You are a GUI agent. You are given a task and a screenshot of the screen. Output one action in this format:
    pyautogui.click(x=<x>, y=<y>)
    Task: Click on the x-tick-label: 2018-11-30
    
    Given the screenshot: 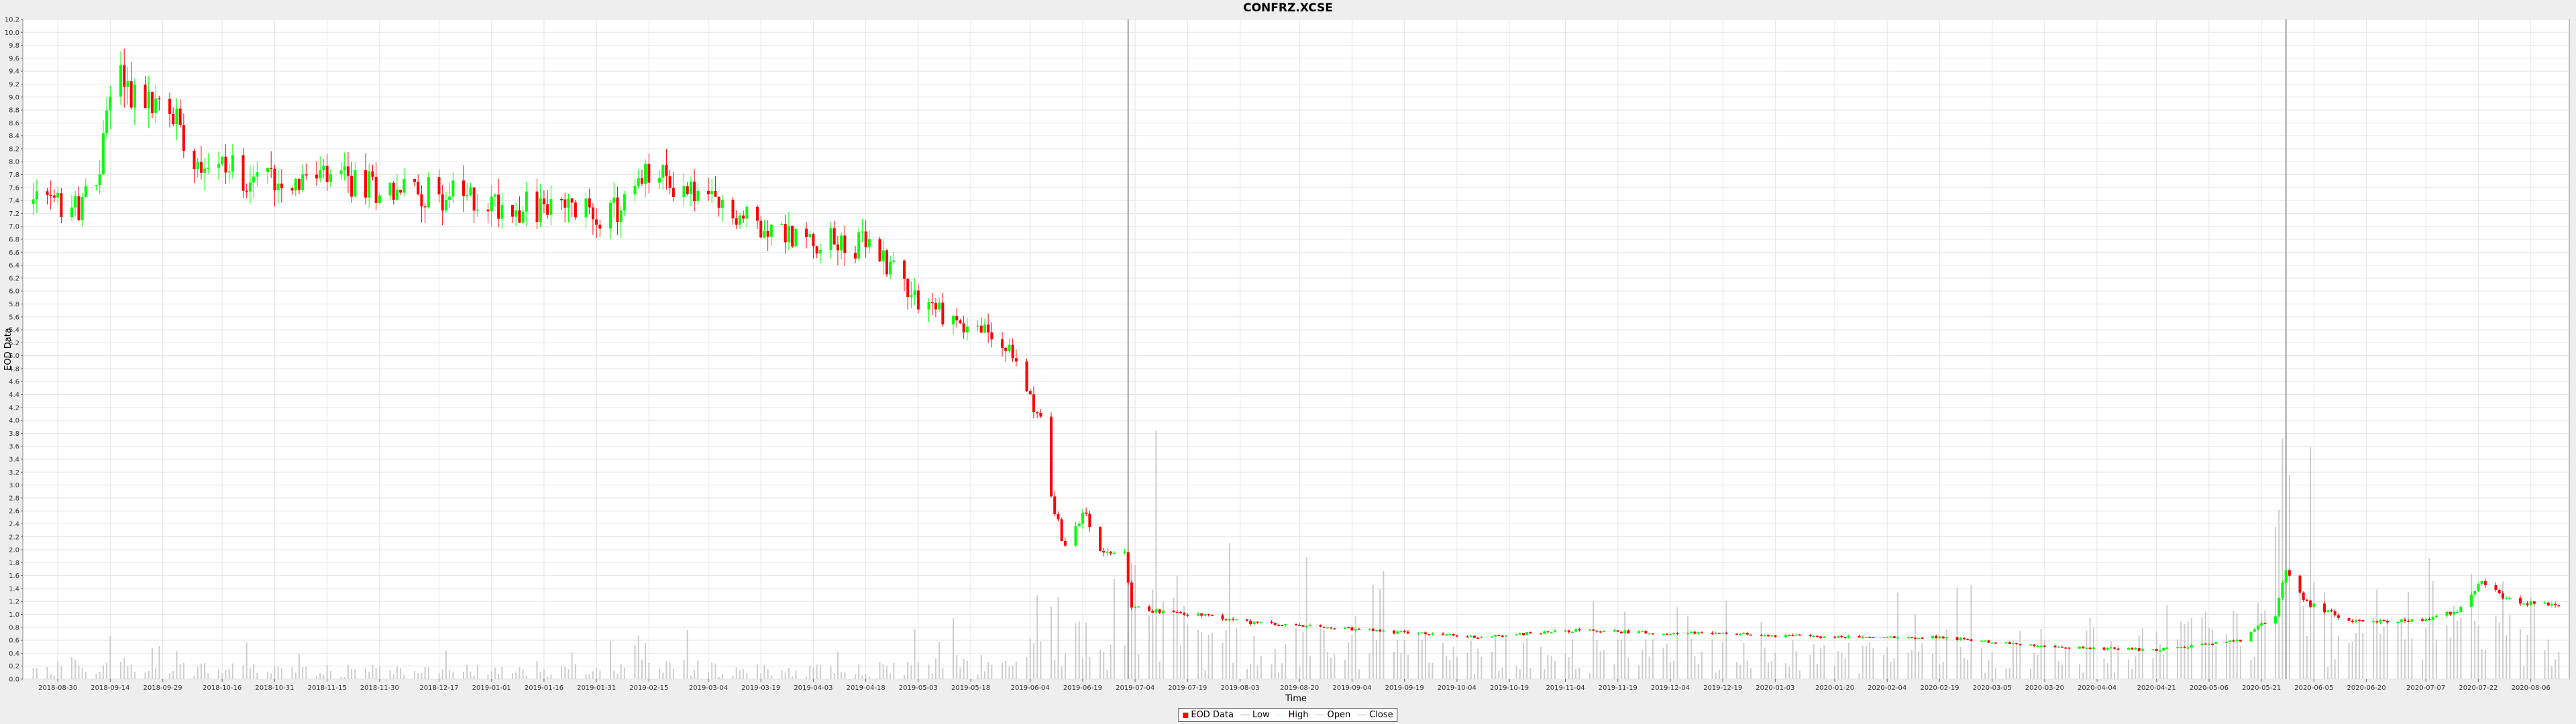 What is the action you would take?
    pyautogui.click(x=379, y=688)
    